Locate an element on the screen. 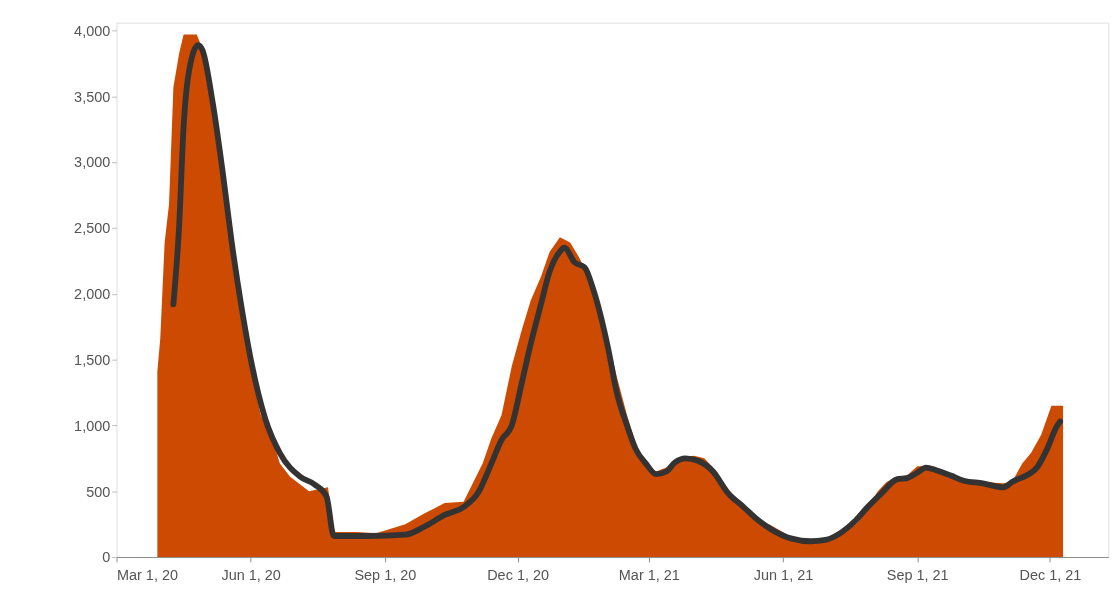  y-tick-label: 2,500 is located at coordinates (92, 228).